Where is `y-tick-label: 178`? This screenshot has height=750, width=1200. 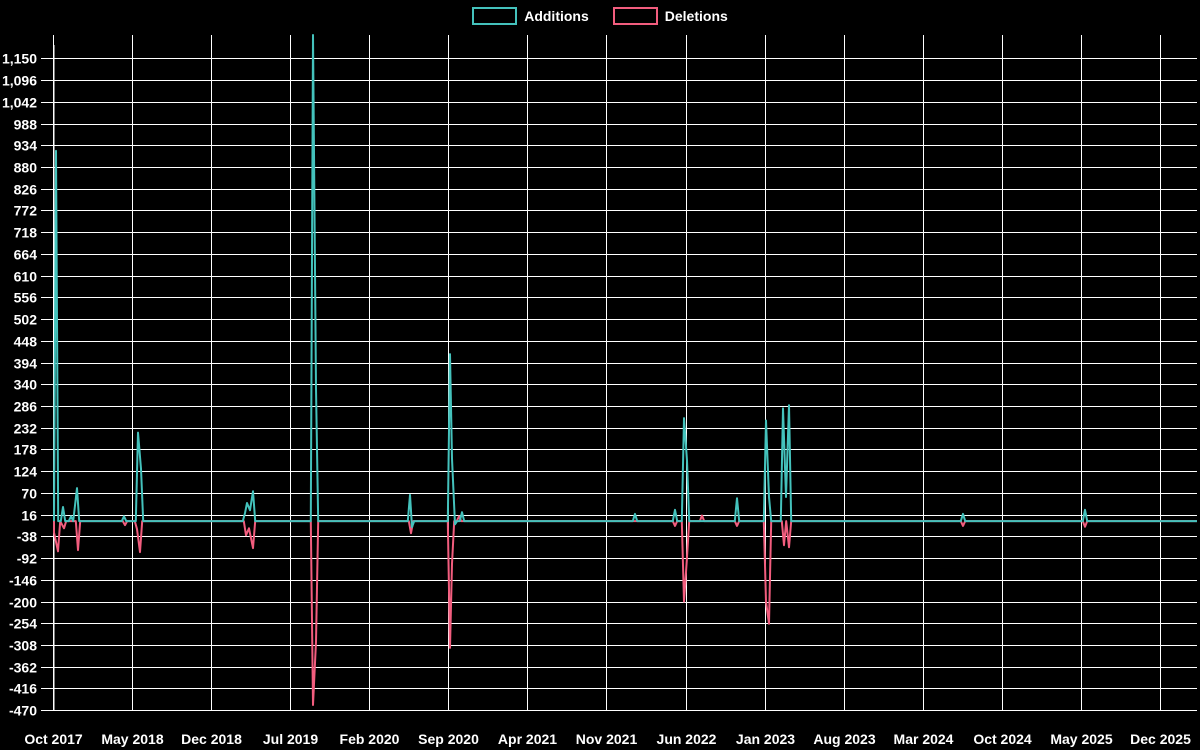
y-tick-label: 178 is located at coordinates (26, 450).